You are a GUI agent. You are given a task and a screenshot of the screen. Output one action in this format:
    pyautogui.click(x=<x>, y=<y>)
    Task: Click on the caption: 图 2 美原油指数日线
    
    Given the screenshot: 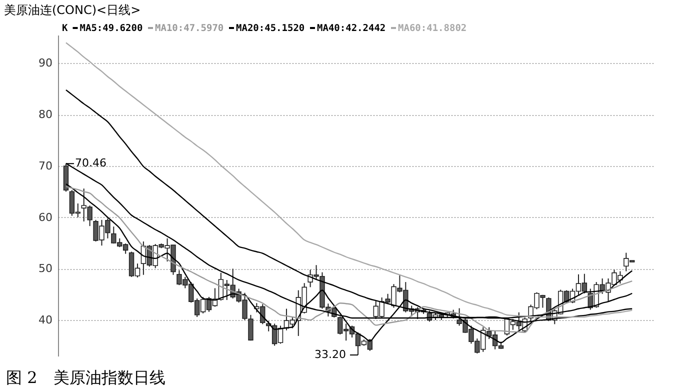 What is the action you would take?
    pyautogui.click(x=86, y=377)
    